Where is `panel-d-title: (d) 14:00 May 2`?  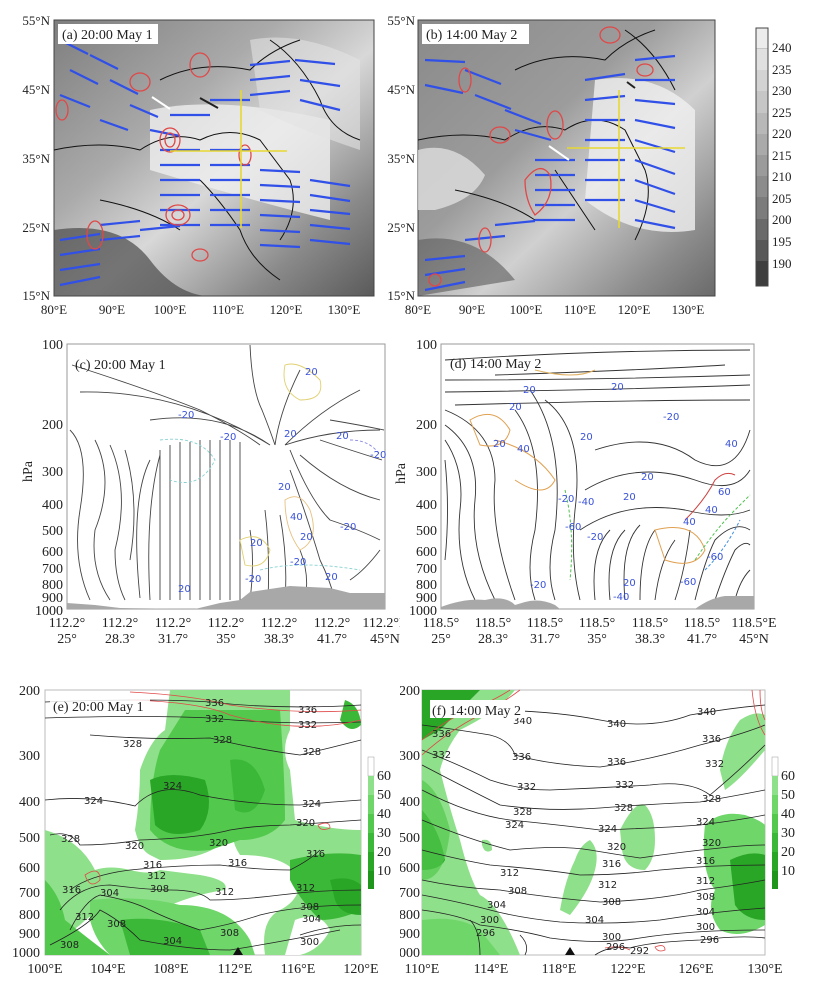
panel-d-title: (d) 14:00 May 2 is located at coordinates (495, 364).